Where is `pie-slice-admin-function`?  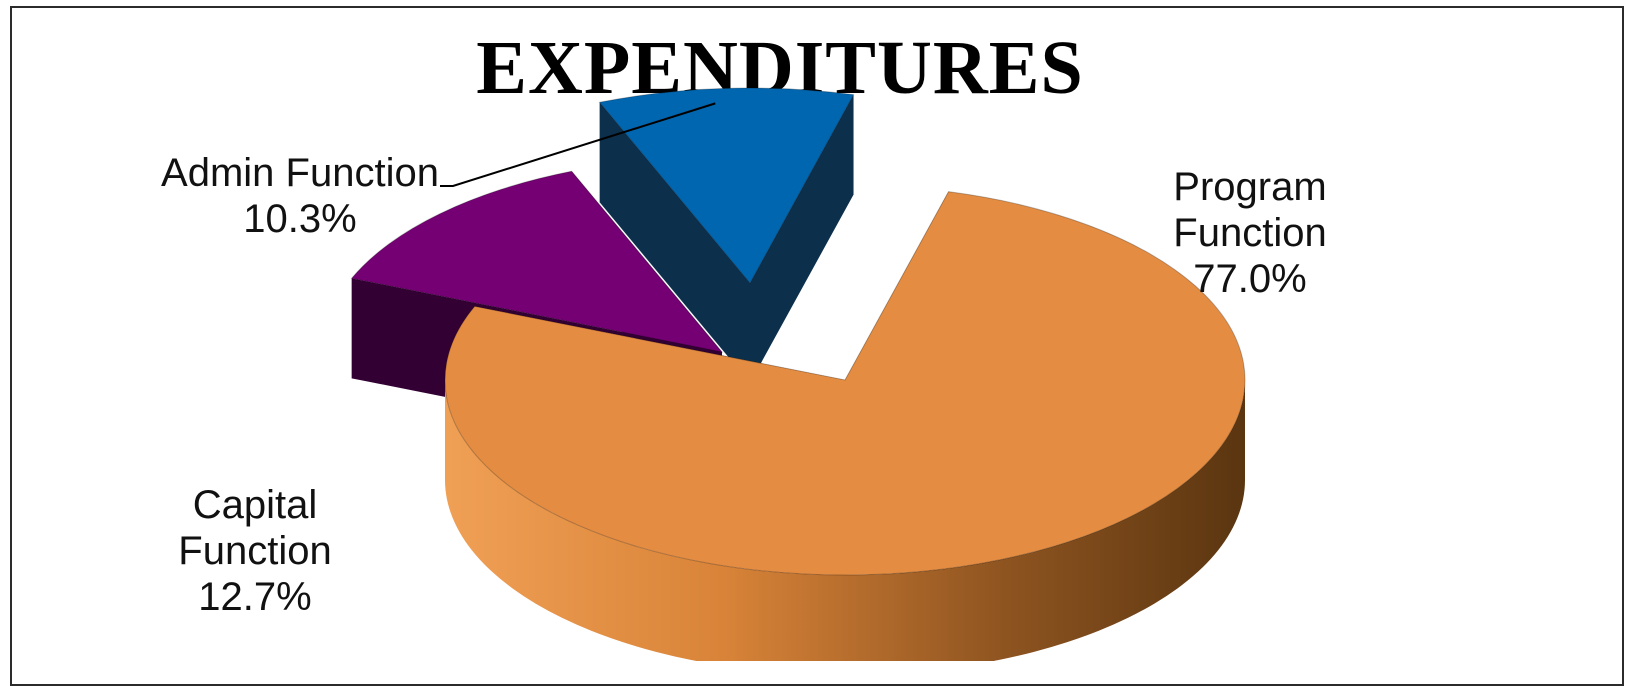 pie-slice-admin-function is located at coordinates (726, 235).